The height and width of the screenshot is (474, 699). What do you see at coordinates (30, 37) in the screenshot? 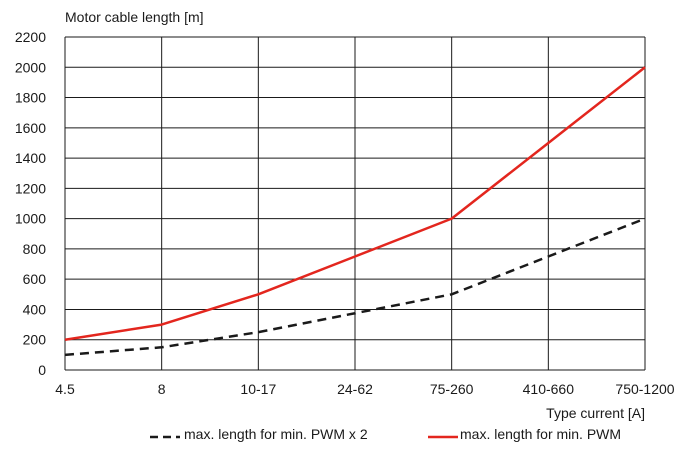
I see `y-tick-label-11: 2200` at bounding box center [30, 37].